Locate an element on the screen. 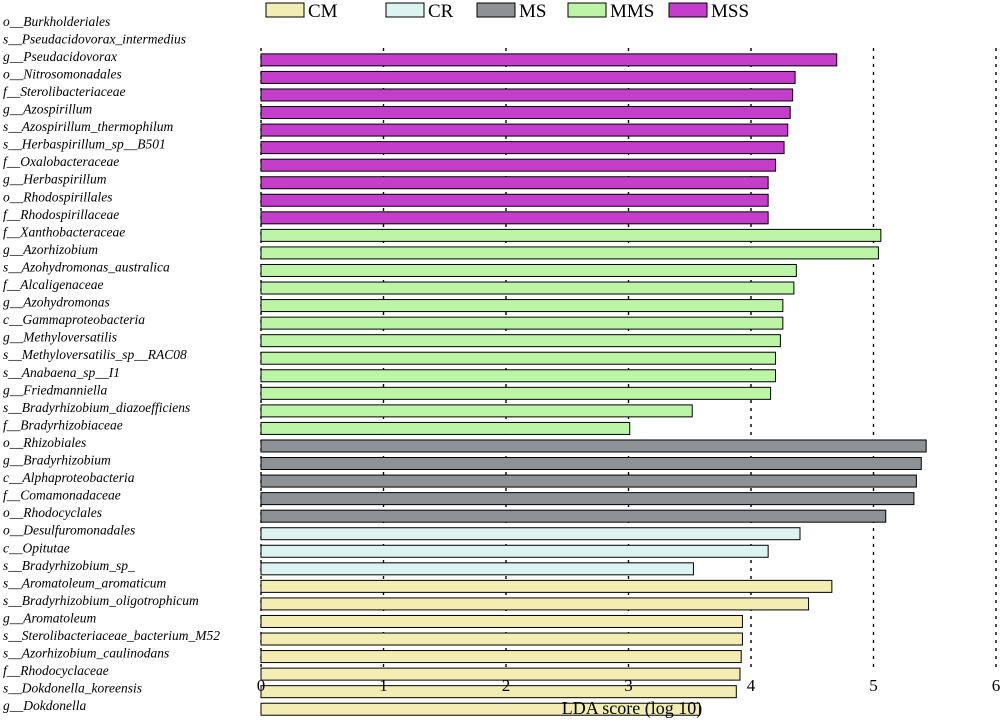  row-label: s__Anabaena_sp__I1 is located at coordinates (61, 372).